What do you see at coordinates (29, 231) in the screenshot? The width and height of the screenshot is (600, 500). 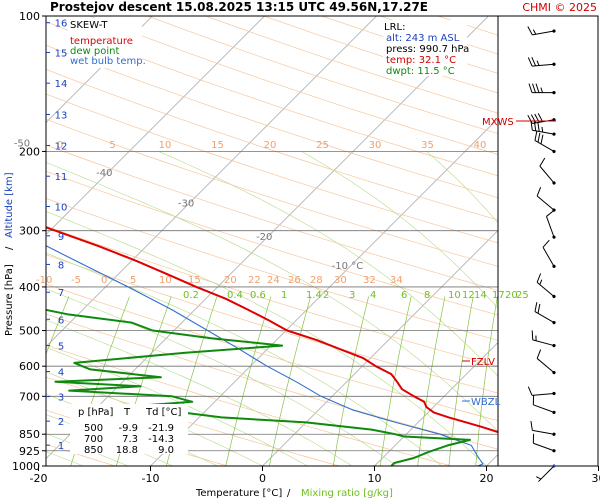 I see `pressure-tick-label: 300` at bounding box center [29, 231].